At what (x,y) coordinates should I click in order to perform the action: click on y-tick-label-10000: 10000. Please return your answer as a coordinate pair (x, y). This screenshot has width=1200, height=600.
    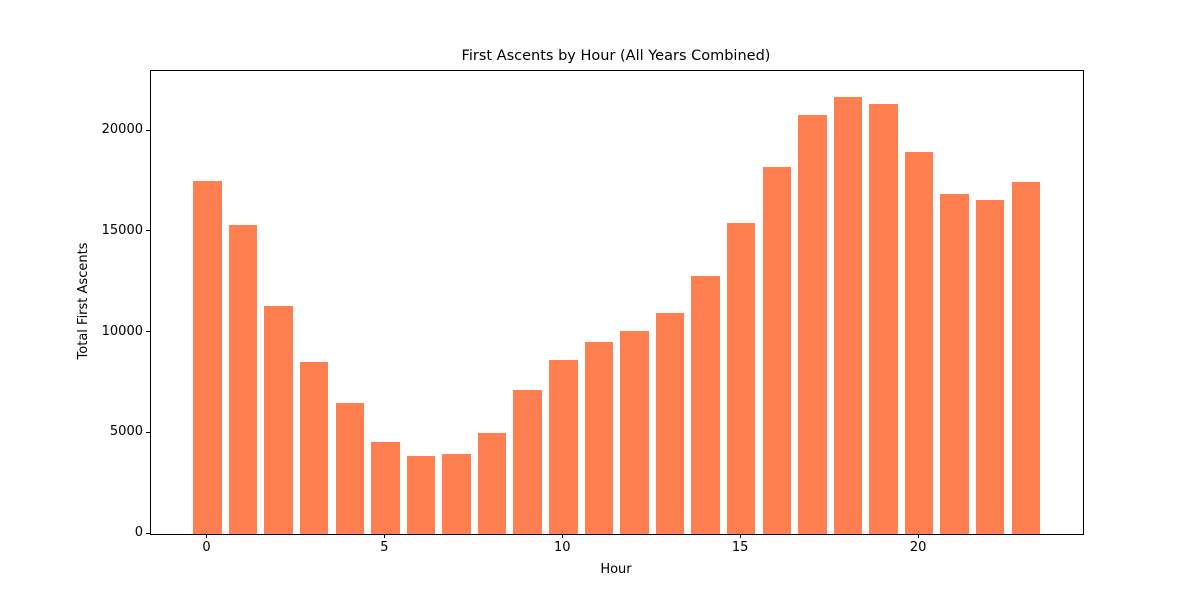
    Looking at the image, I should click on (122, 331).